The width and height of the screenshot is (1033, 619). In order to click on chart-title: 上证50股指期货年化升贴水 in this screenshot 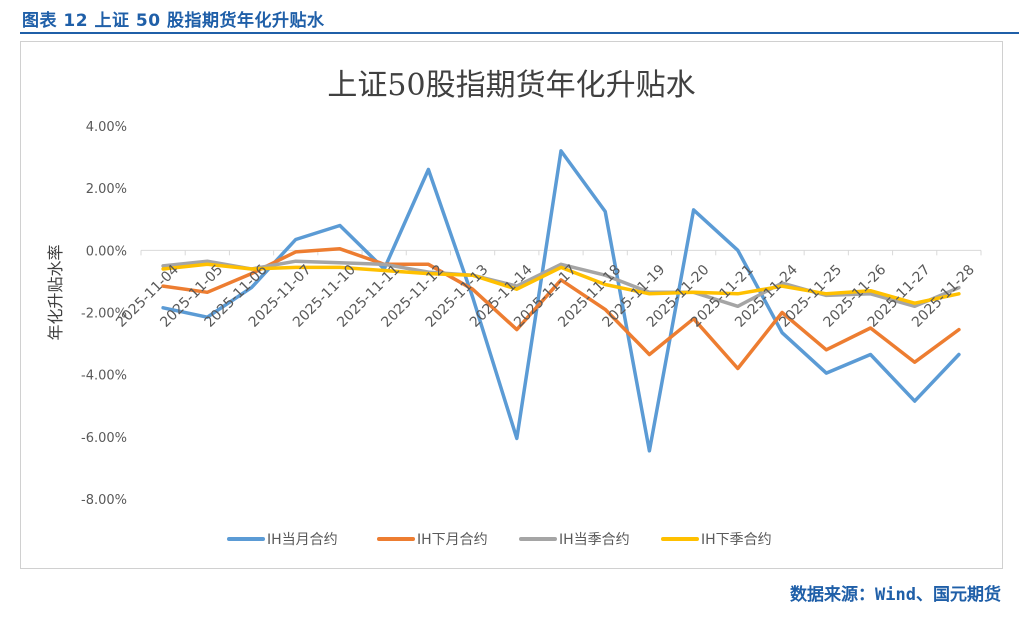, I will do `click(511, 85)`.